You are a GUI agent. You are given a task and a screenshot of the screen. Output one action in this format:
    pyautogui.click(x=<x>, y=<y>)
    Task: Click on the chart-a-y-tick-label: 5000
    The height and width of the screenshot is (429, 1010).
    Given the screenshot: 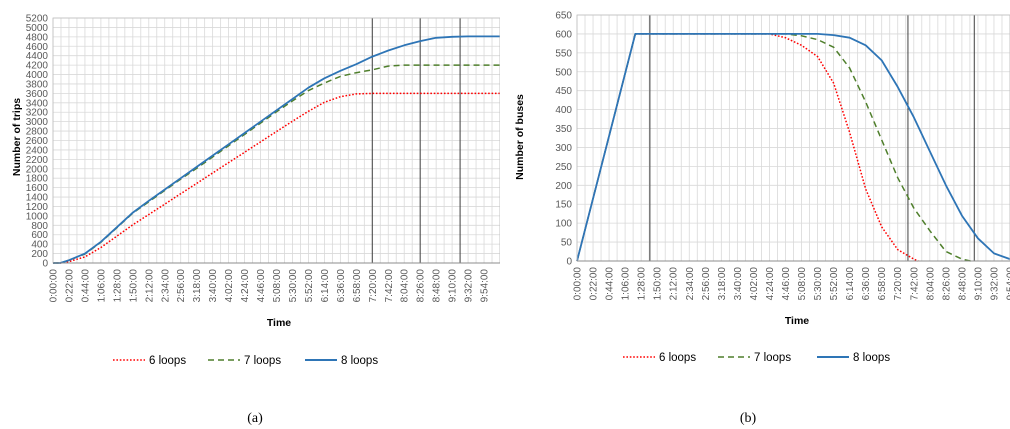 What is the action you would take?
    pyautogui.click(x=37, y=28)
    